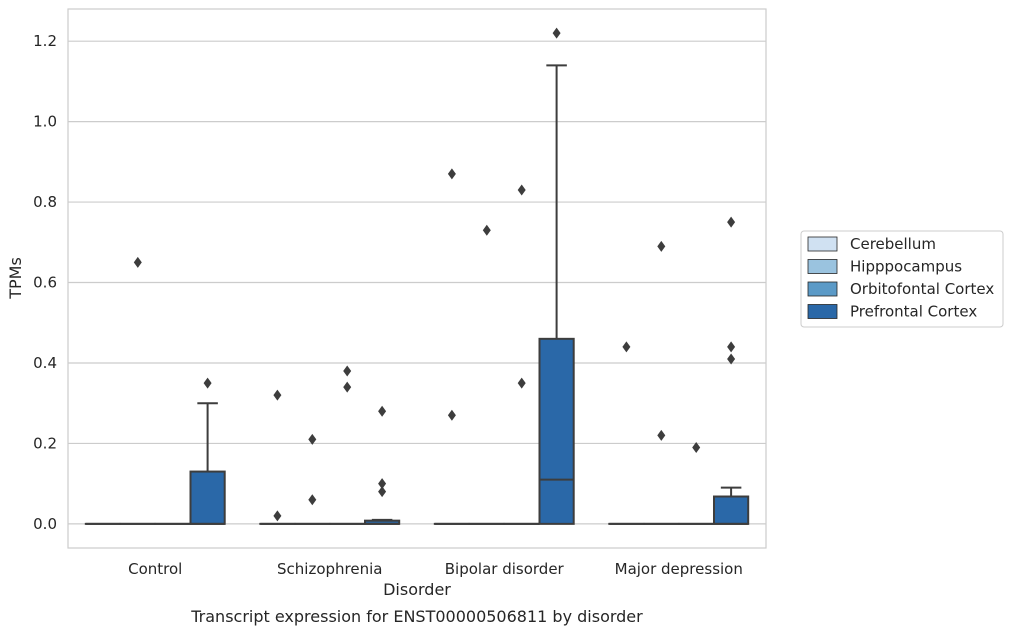  What do you see at coordinates (922, 289) in the screenshot?
I see `legend-label: Orbitofontal Cortex` at bounding box center [922, 289].